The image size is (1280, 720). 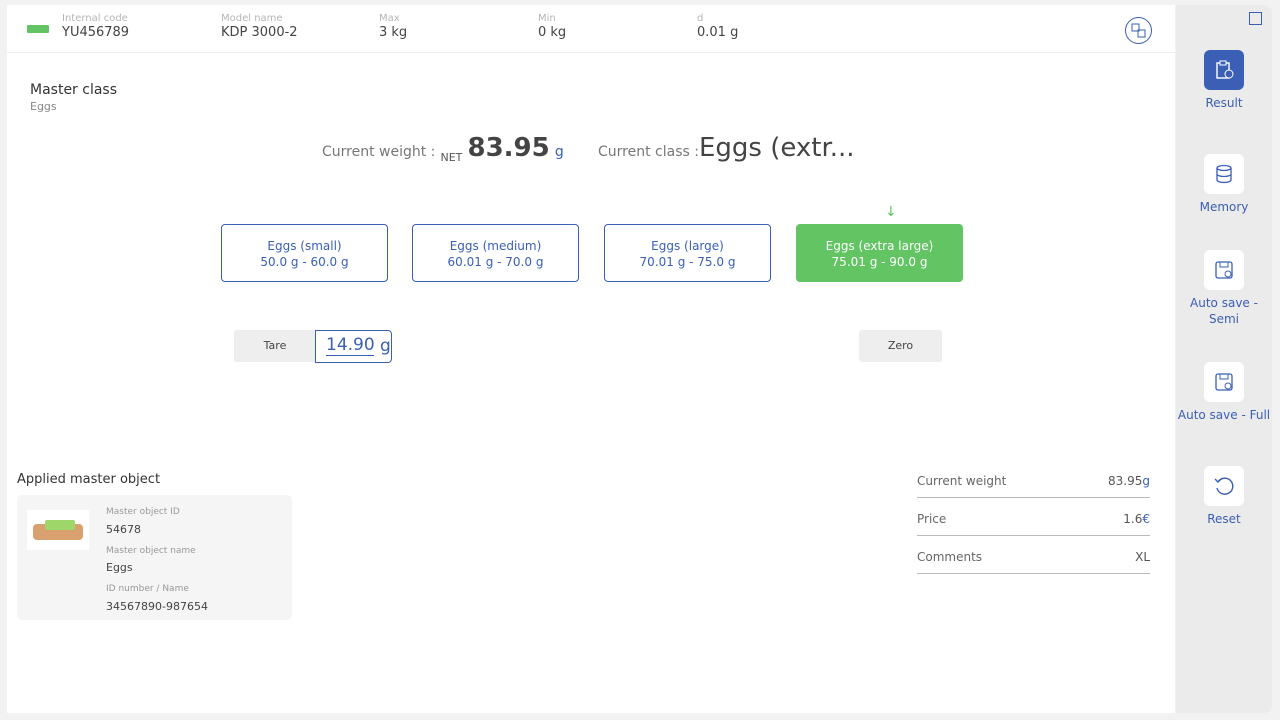 I want to click on current-weight-unit: g, so click(x=559, y=152).